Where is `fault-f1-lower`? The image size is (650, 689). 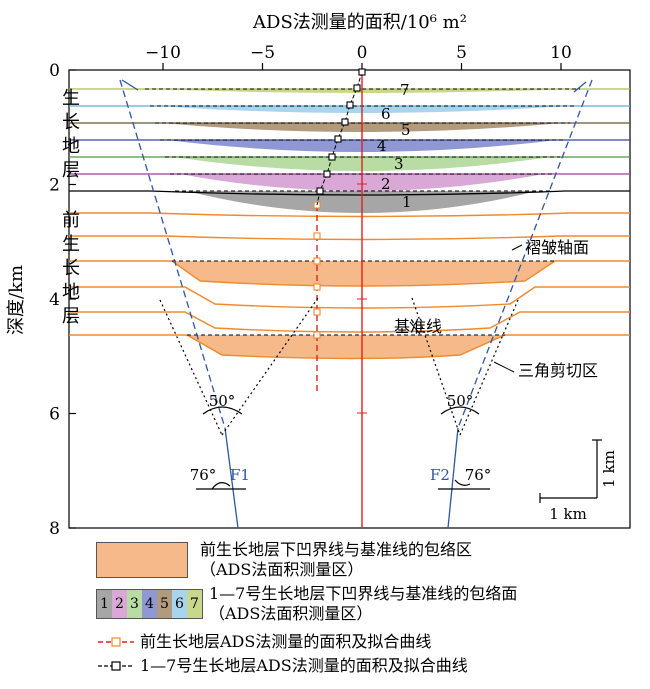
fault-f1-lower is located at coordinates (231, 478).